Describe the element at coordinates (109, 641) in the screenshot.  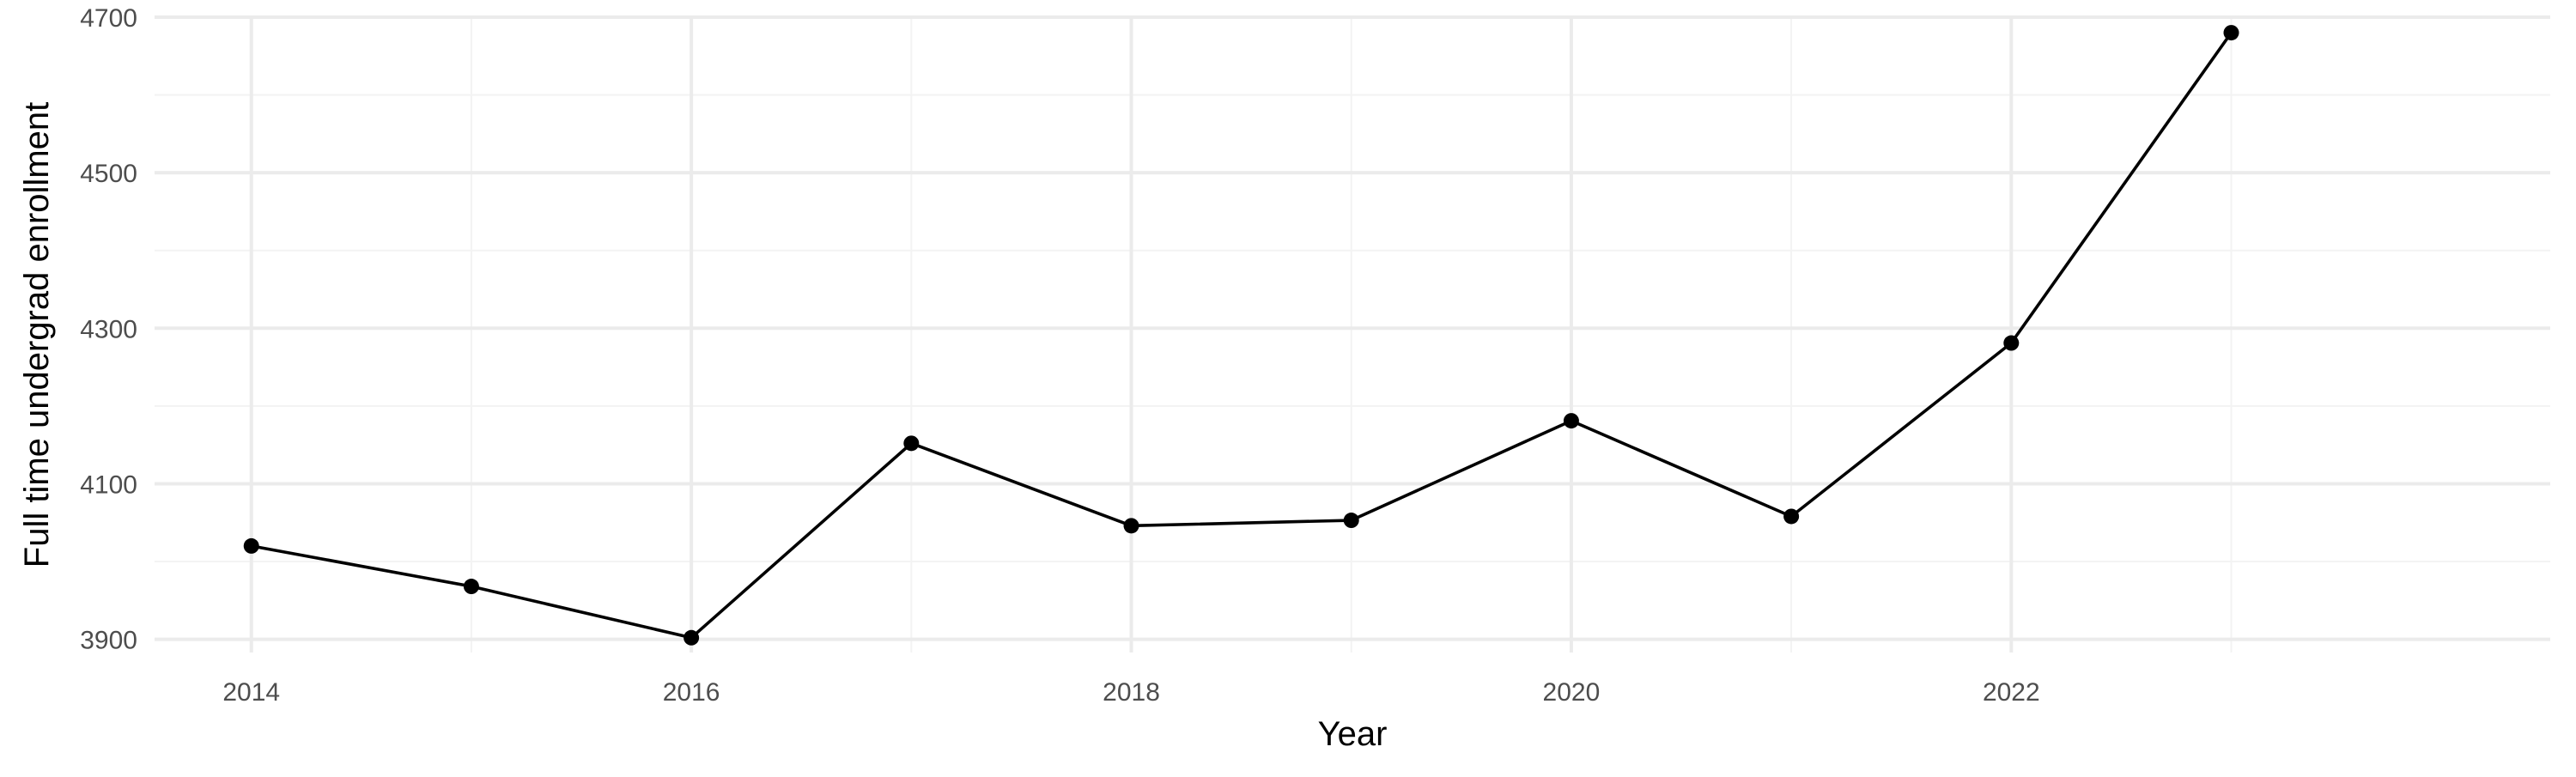
I see `y-tick-label: 3900` at that location.